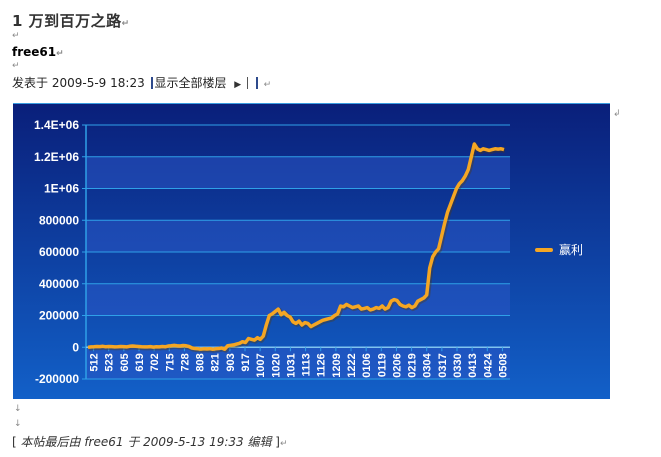  Describe the element at coordinates (276, 365) in the screenshot. I see `x-tick-label: 1020` at that location.